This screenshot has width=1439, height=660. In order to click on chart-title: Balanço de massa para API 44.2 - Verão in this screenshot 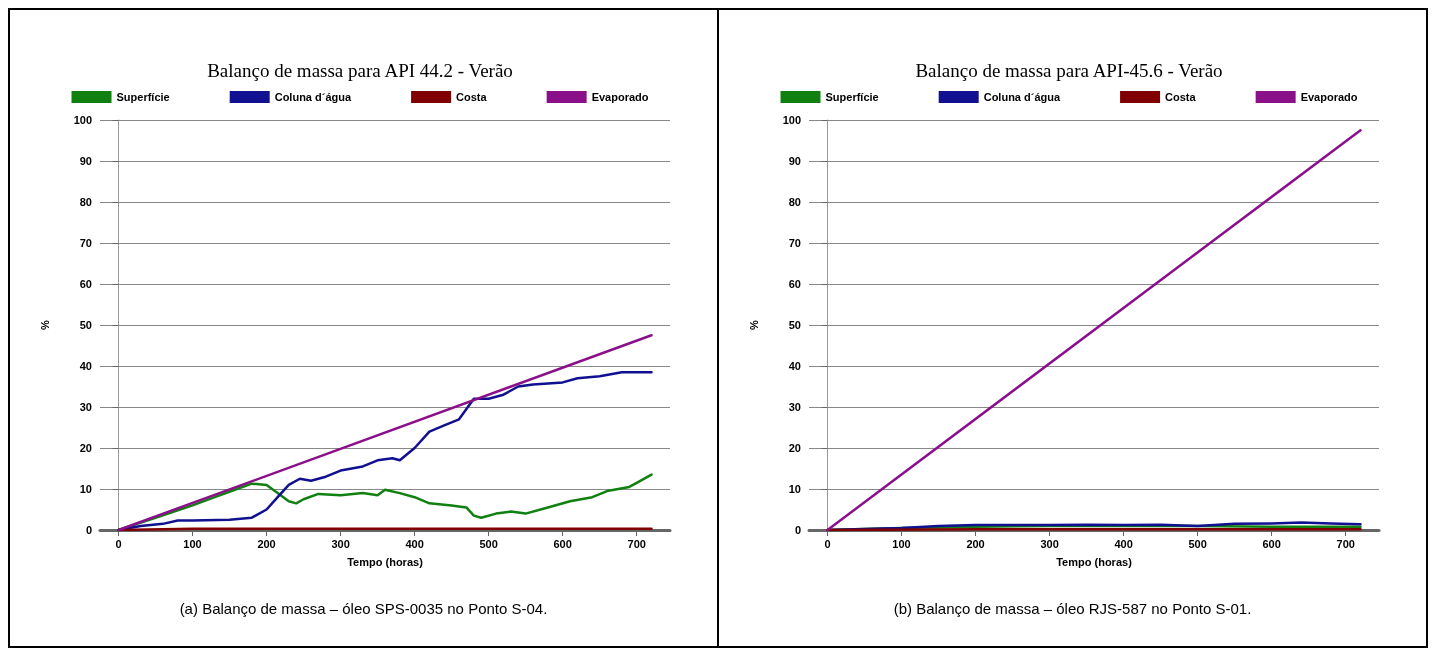, I will do `click(360, 70)`.